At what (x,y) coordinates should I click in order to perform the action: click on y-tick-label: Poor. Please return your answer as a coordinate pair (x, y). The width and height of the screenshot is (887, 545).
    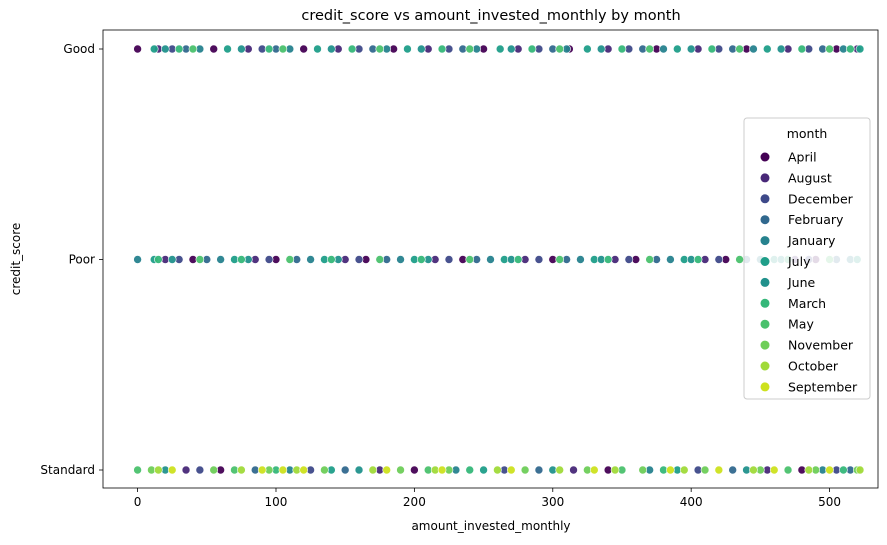
    Looking at the image, I should click on (82, 260).